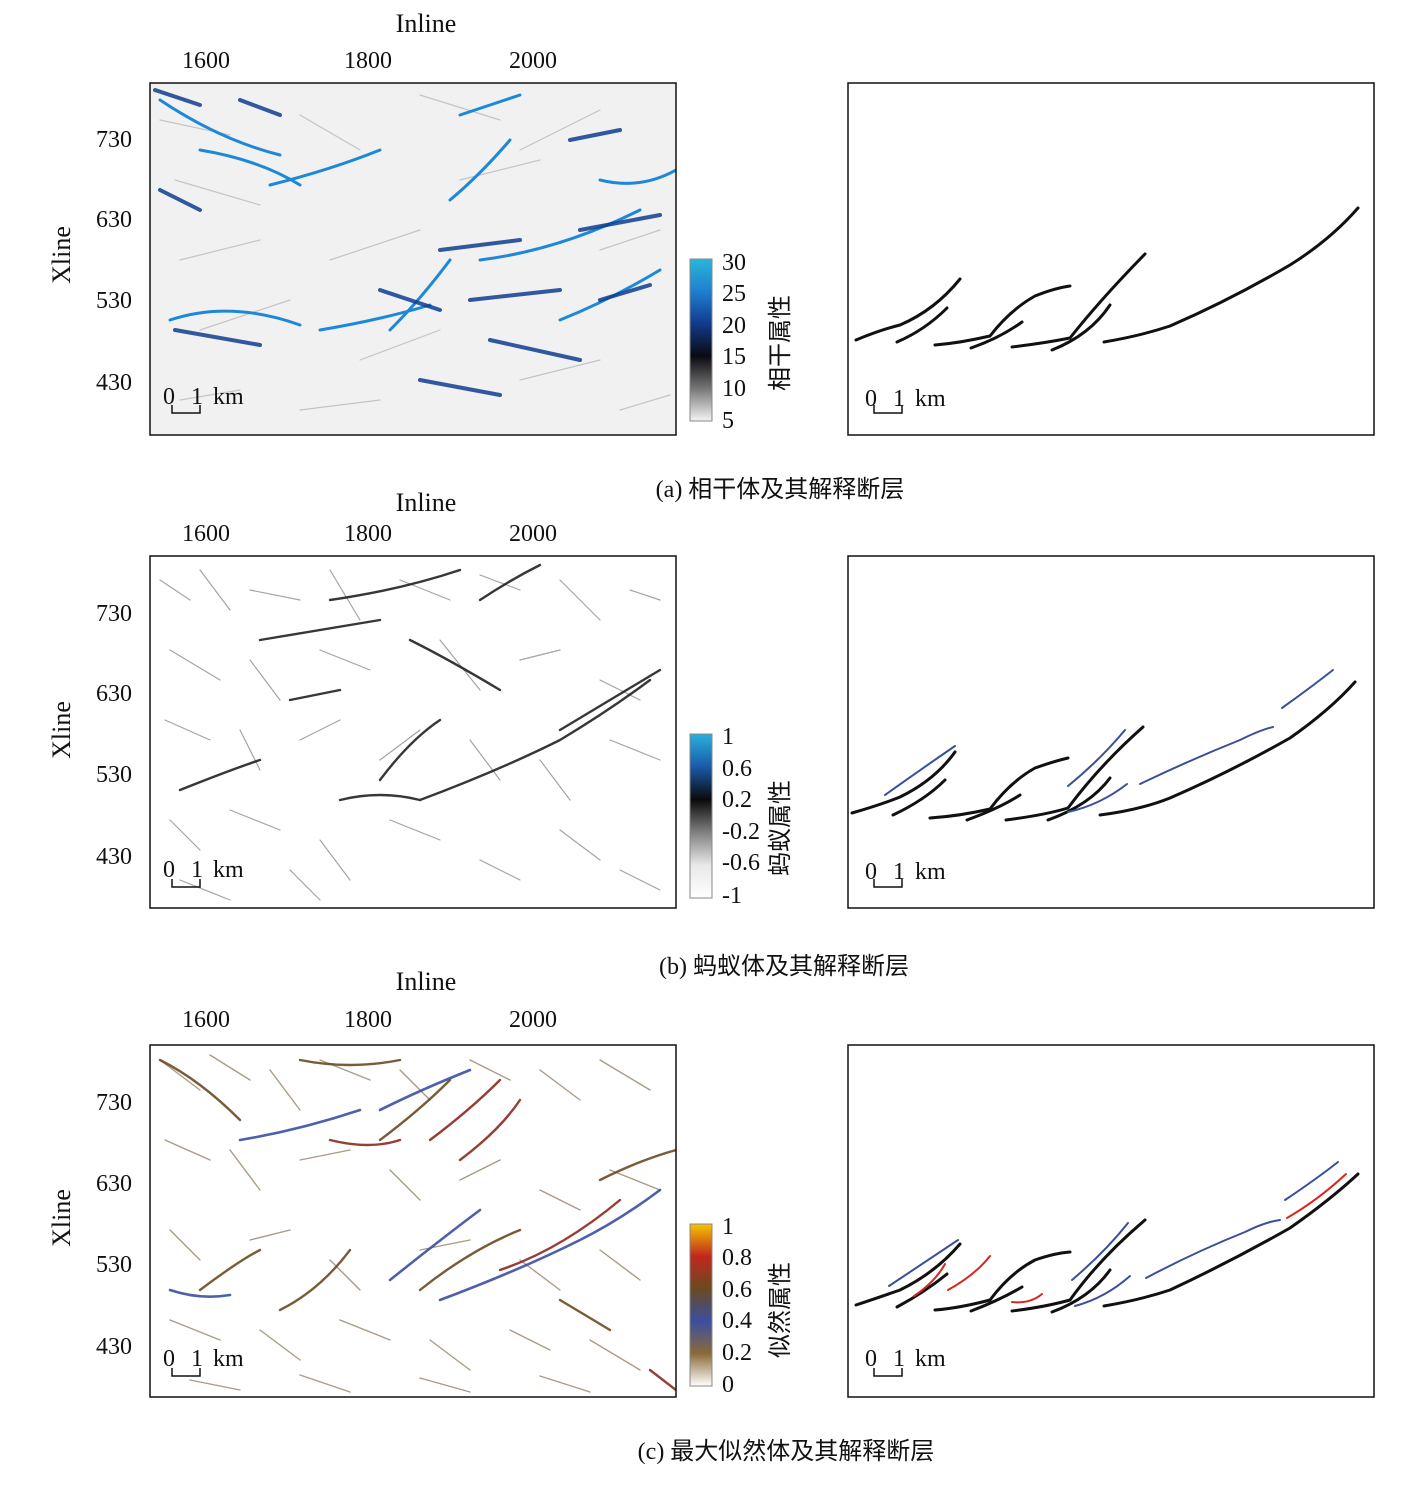 The width and height of the screenshot is (1417, 1485). What do you see at coordinates (734, 389) in the screenshot?
I see `colorbar-tick: 10` at bounding box center [734, 389].